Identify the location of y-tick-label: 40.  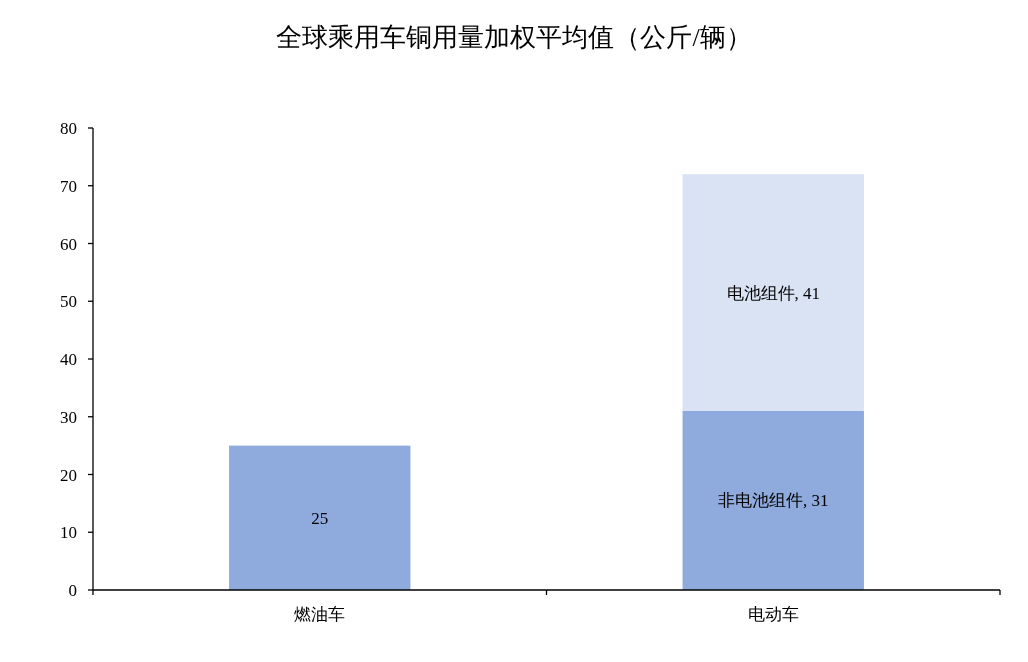
(68, 359).